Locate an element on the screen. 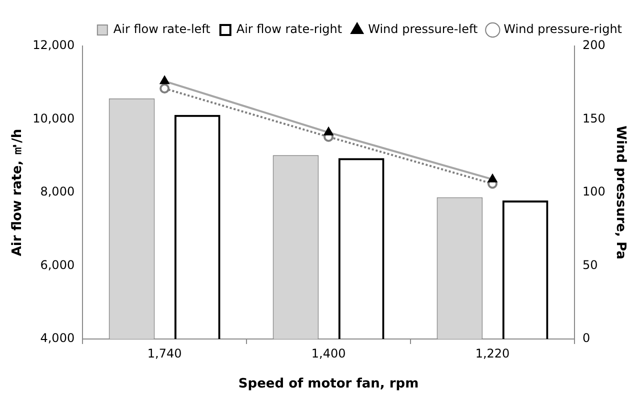  y-tick-label: 12,000 is located at coordinates (53, 45).